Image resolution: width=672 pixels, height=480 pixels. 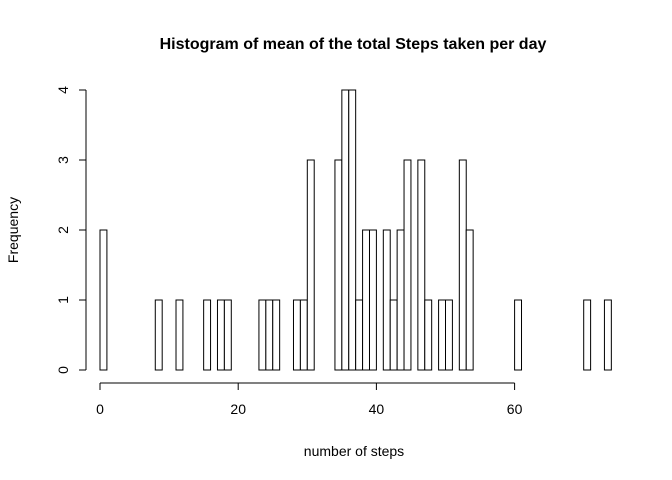 I want to click on x-tick-label: 40, so click(x=377, y=409).